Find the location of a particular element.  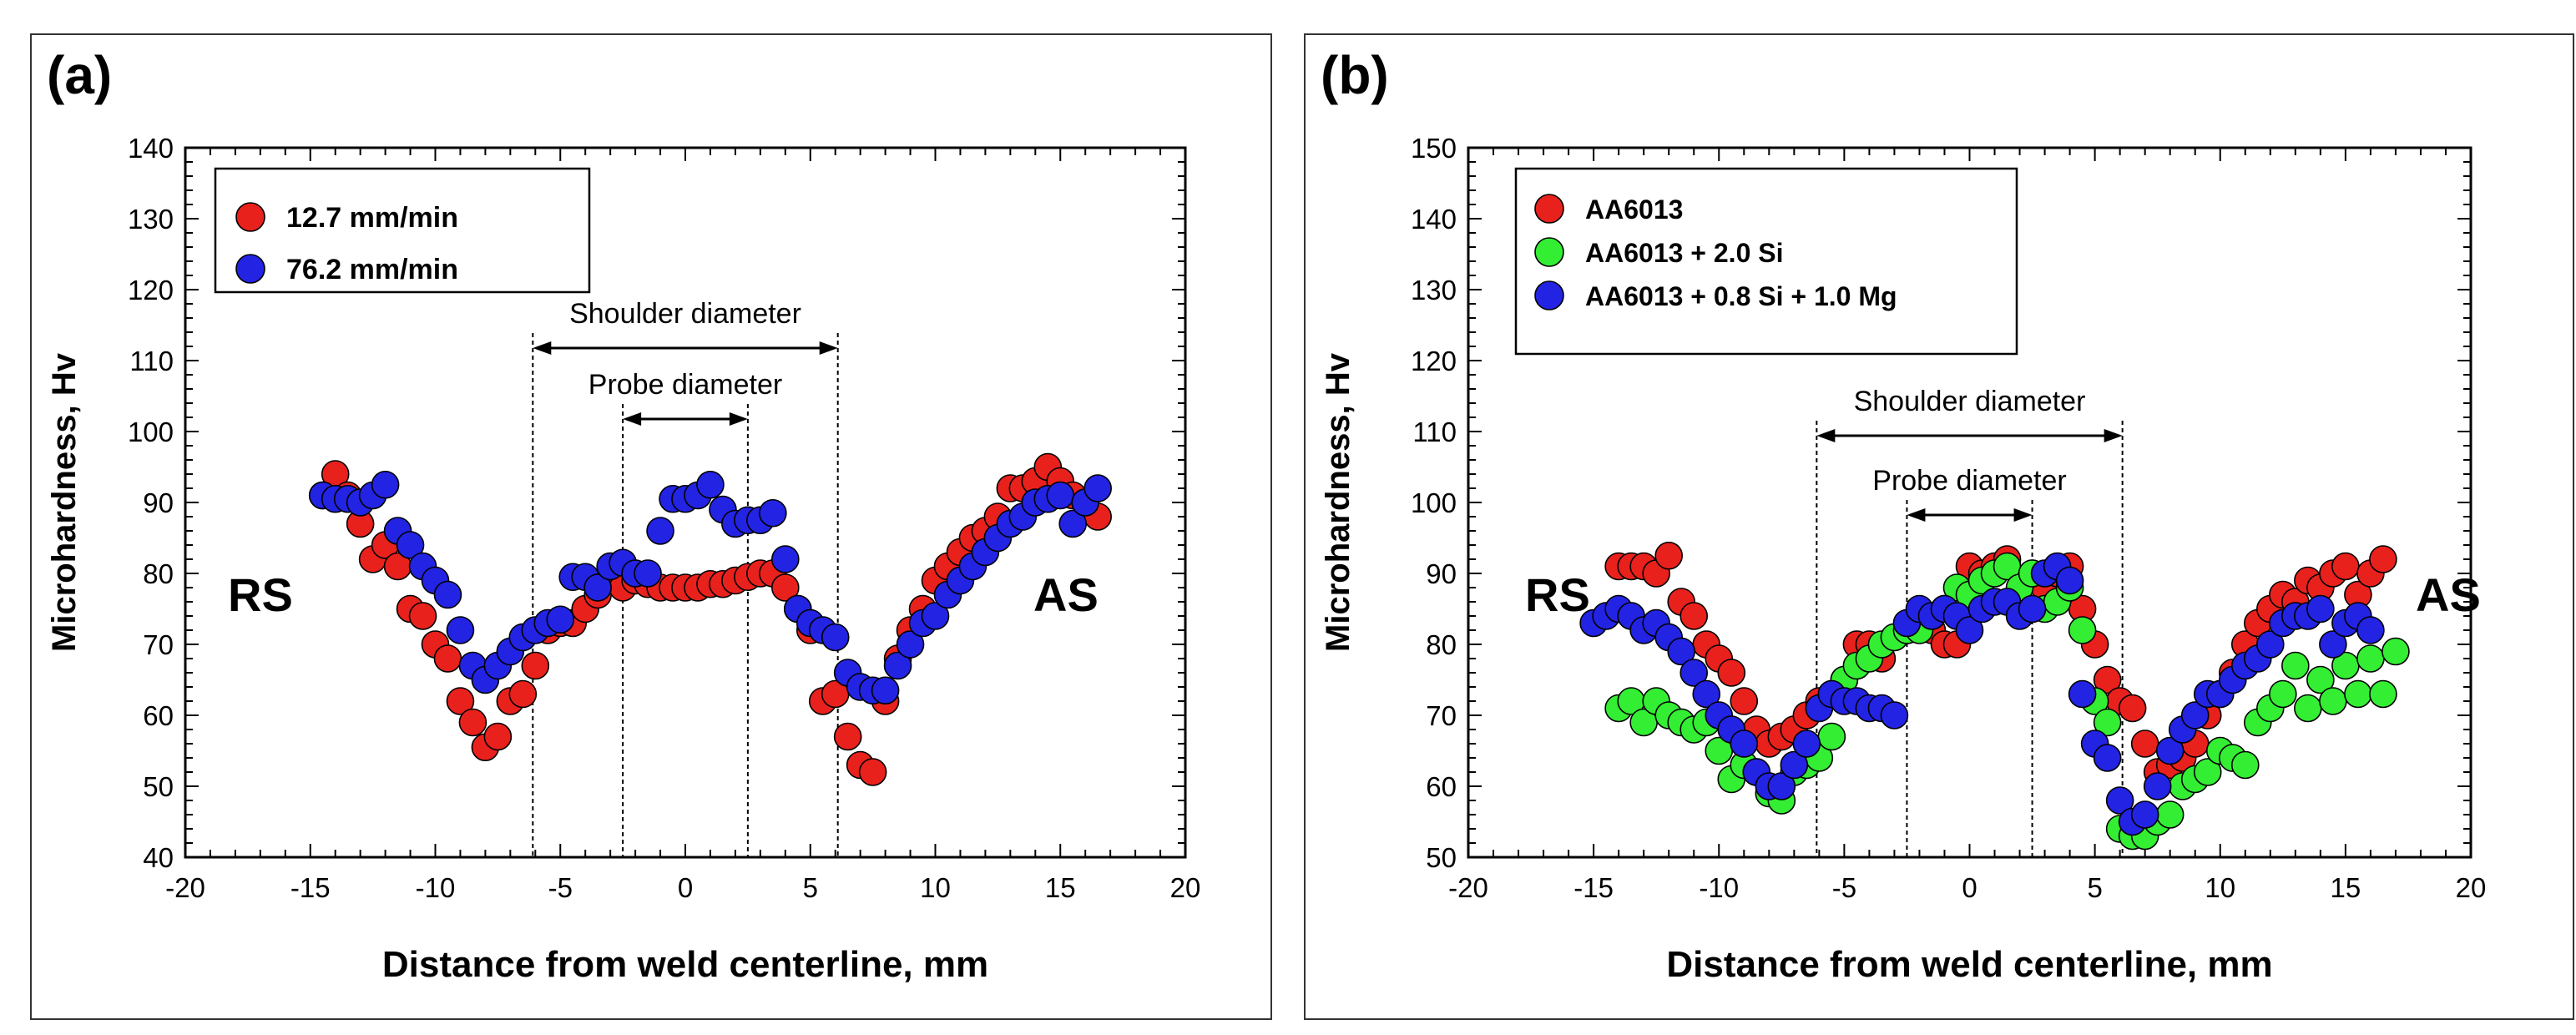

y-tick-label: 110 is located at coordinates (1434, 432).